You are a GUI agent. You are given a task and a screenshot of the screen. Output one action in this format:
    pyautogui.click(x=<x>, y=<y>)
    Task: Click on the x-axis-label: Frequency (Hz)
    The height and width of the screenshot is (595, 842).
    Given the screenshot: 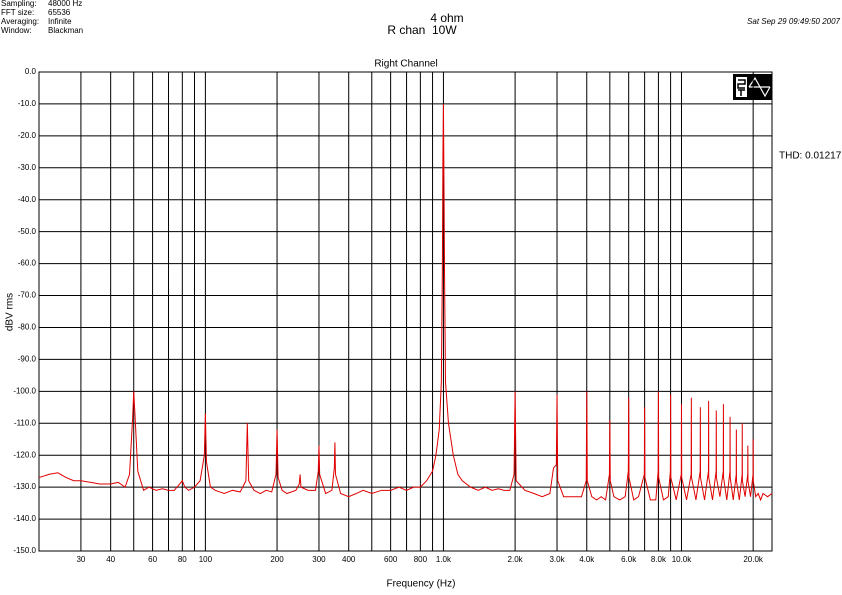 What is the action you would take?
    pyautogui.click(x=421, y=584)
    